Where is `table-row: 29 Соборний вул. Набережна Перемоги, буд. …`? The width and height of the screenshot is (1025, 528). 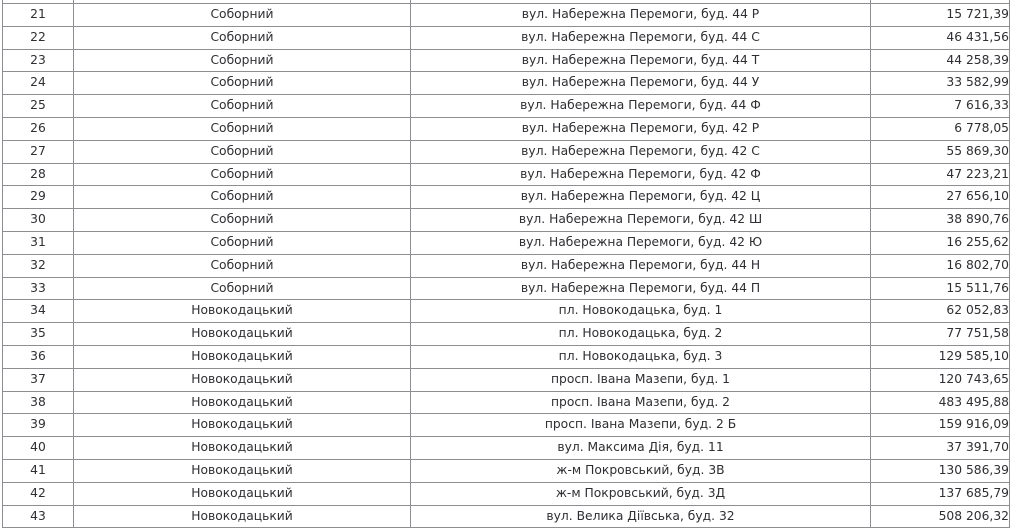 table-row: 29 Соборний вул. Набережна Перемоги, буд. … is located at coordinates (506, 197).